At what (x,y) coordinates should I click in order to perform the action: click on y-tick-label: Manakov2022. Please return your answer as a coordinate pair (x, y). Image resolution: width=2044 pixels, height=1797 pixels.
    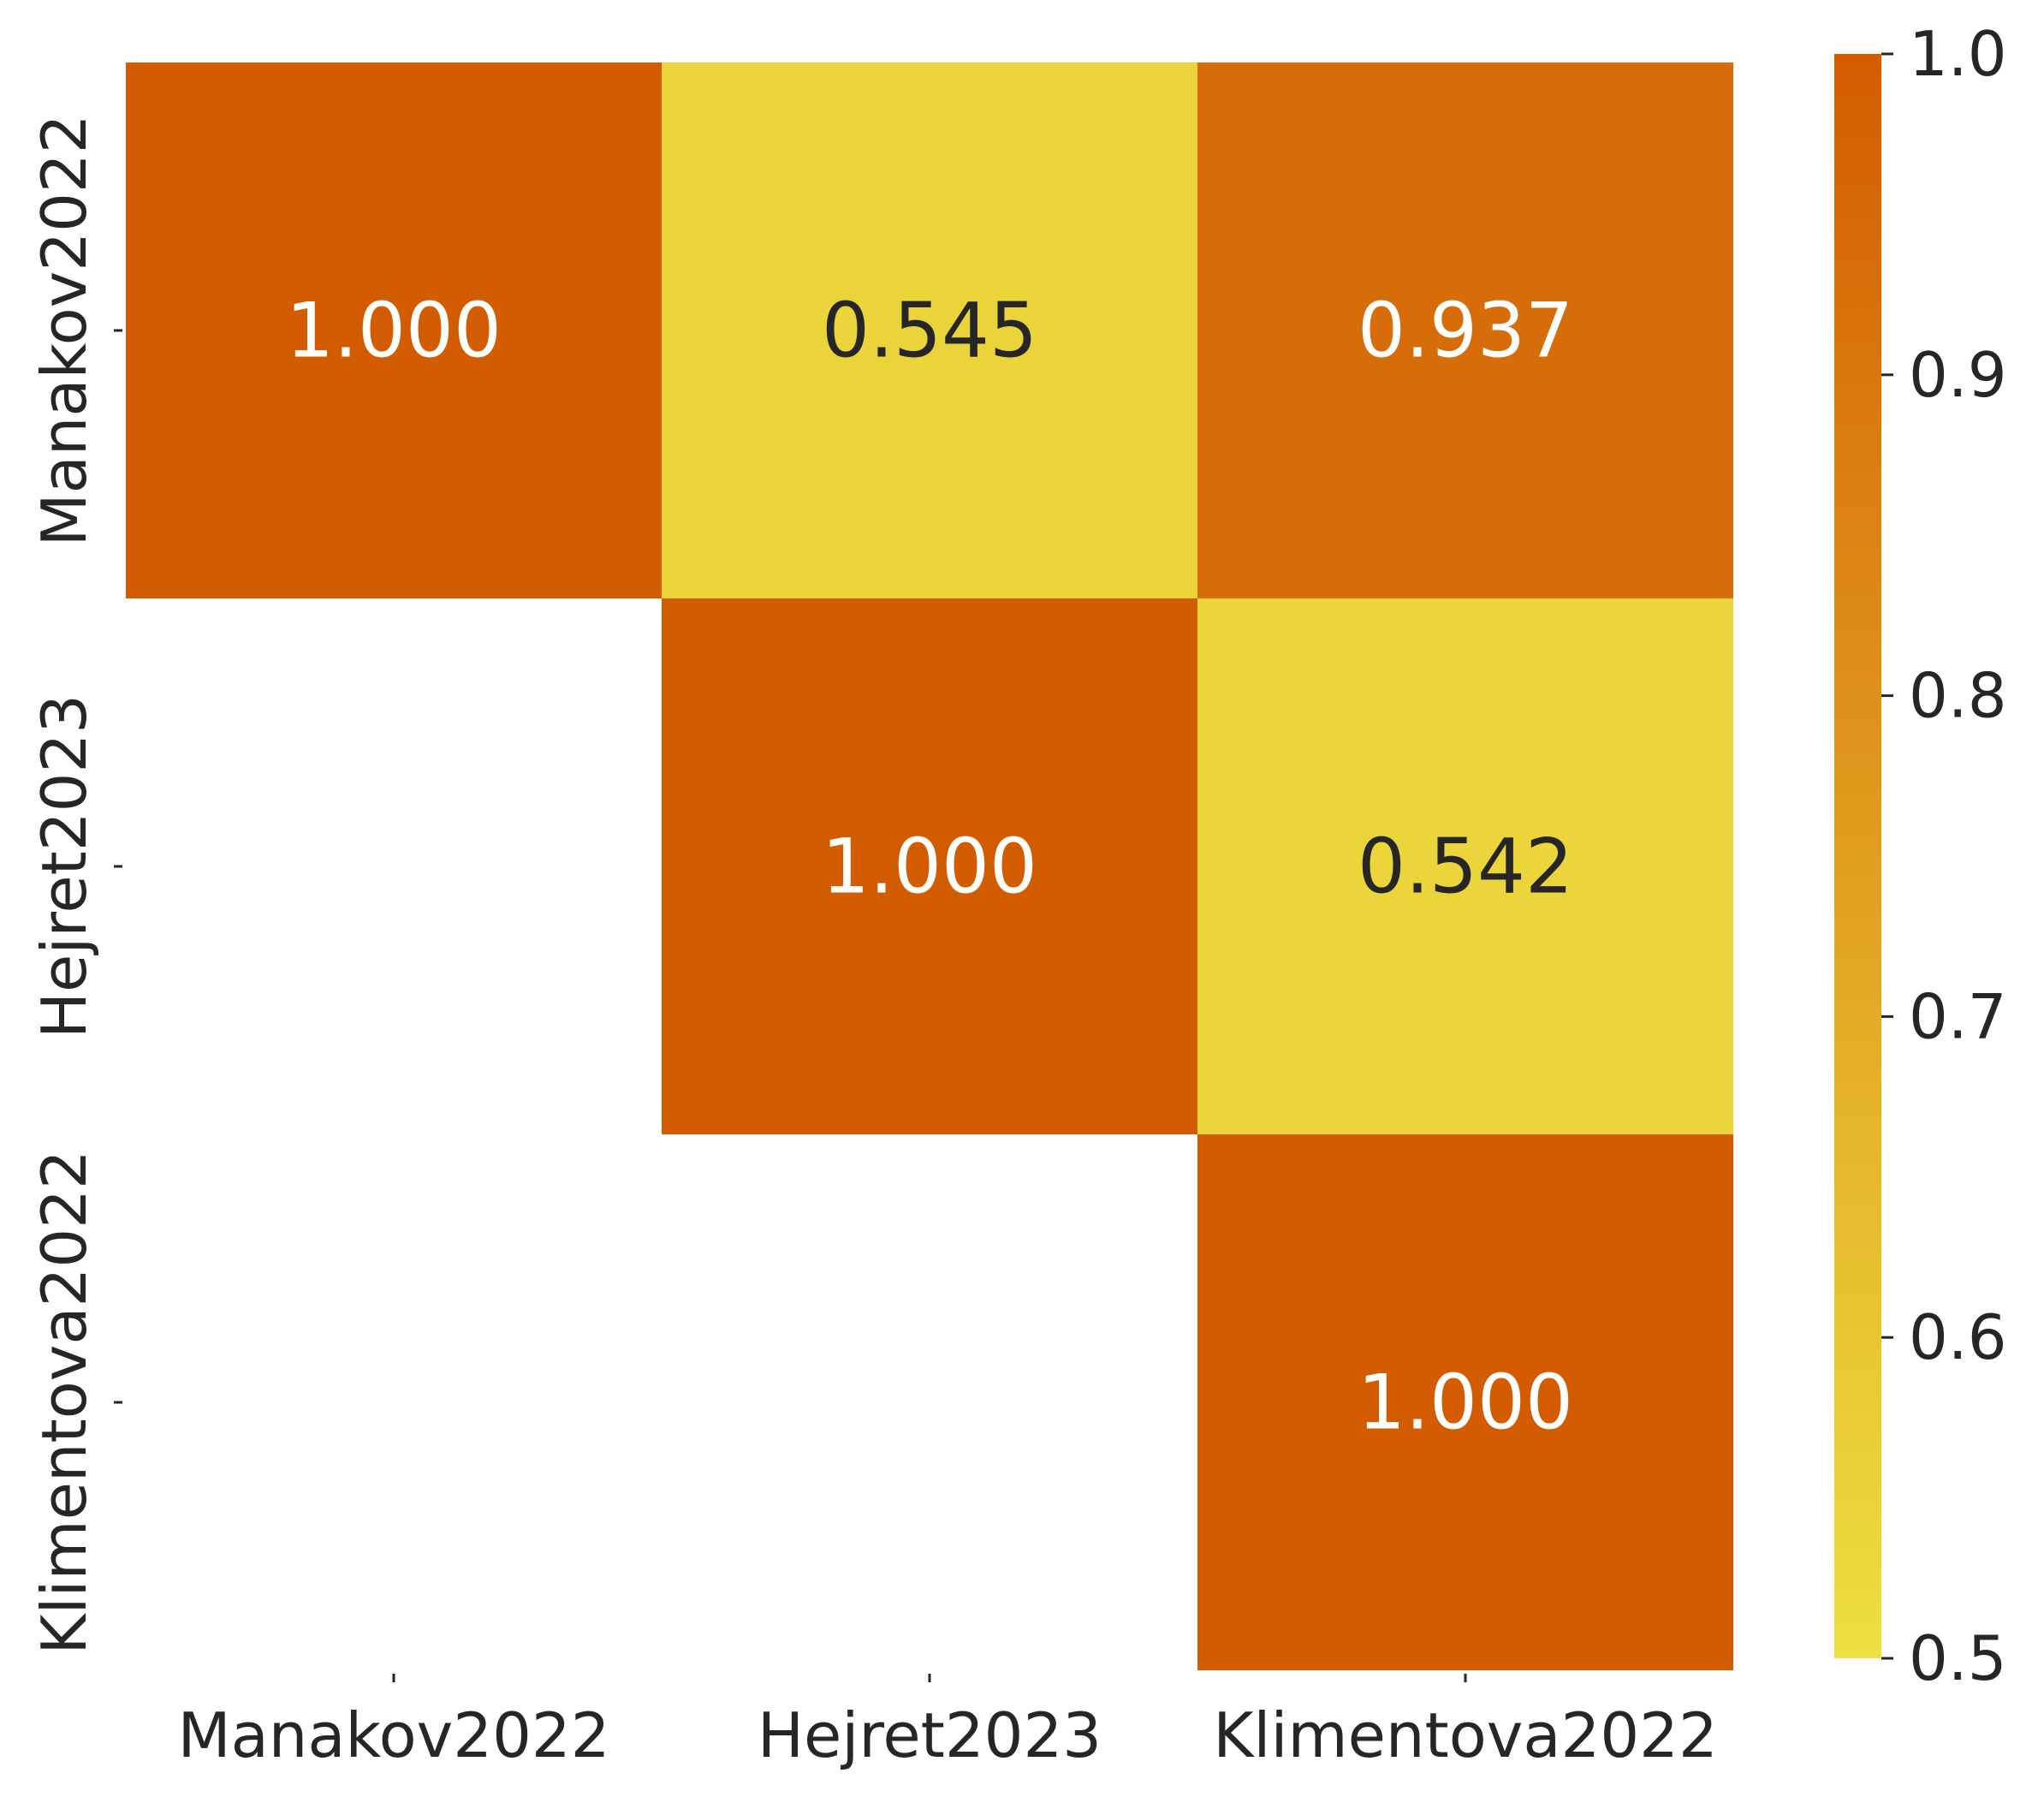
    Looking at the image, I should click on (64, 330).